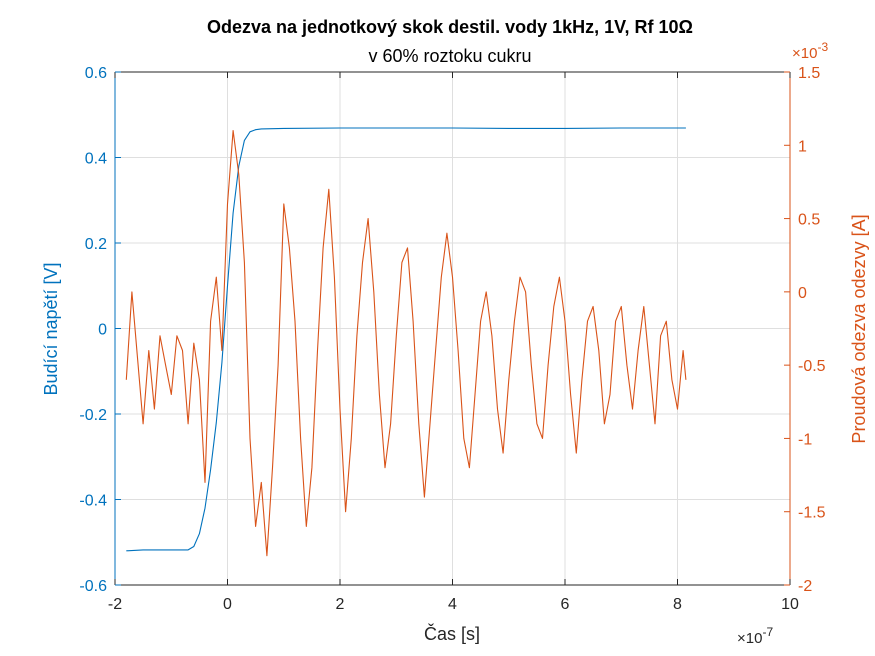  I want to click on y-tick-label-left-5: 0.4, so click(96, 159).